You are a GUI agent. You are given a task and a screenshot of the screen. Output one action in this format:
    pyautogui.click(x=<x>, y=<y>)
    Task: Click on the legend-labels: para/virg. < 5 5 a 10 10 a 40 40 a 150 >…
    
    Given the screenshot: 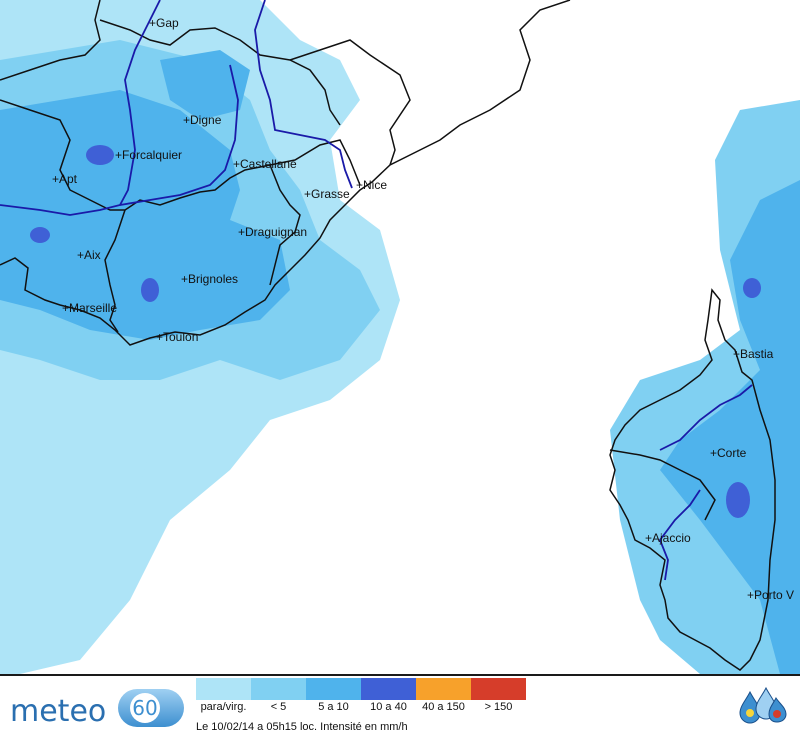 What is the action you would take?
    pyautogui.click(x=361, y=707)
    